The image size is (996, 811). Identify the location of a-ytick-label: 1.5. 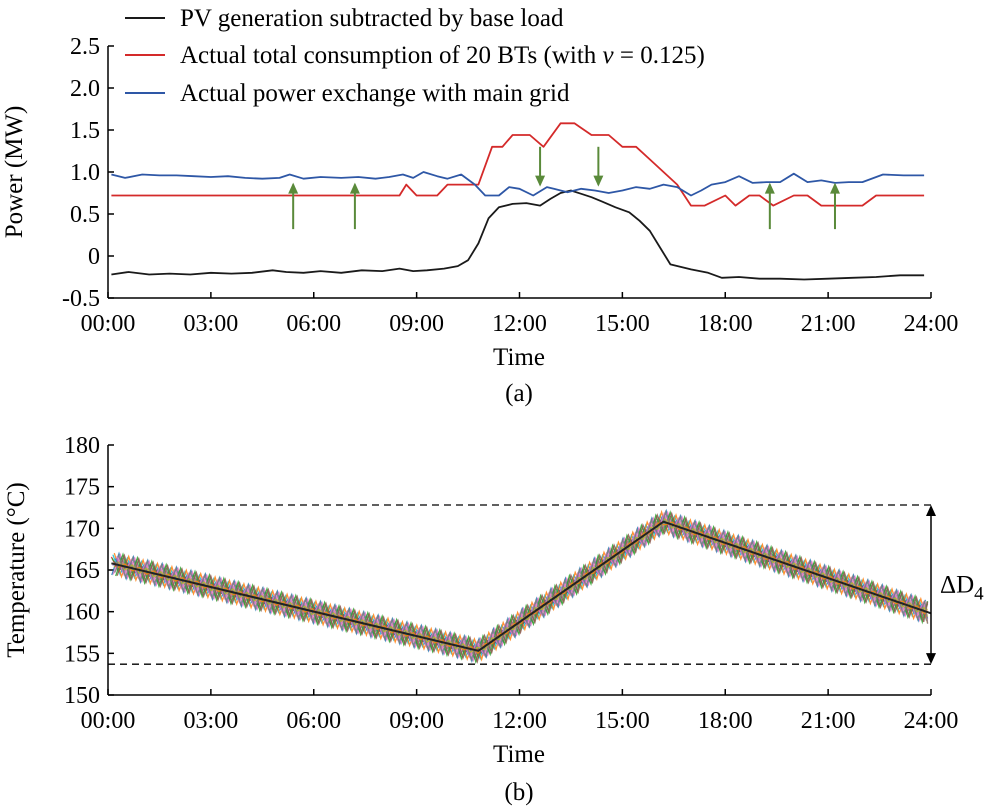
(85, 131).